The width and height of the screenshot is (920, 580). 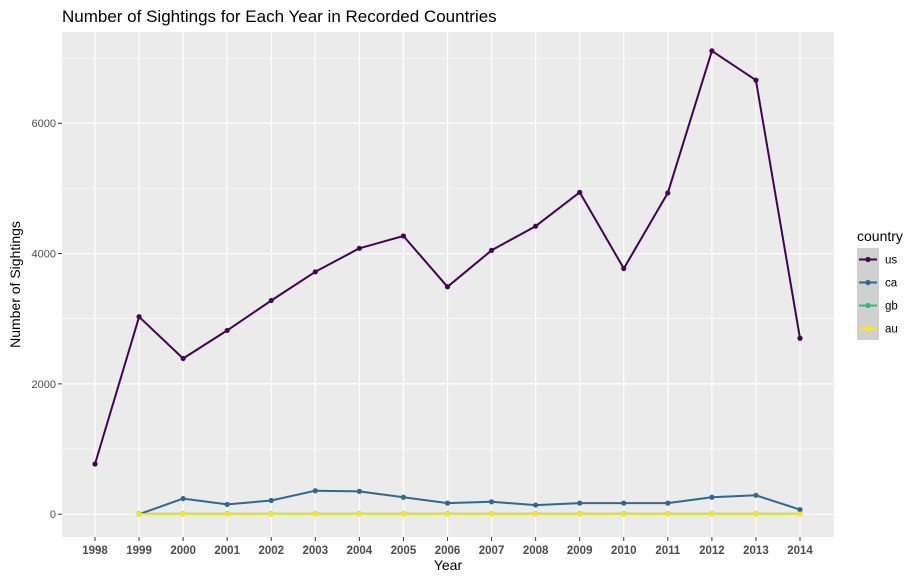 I want to click on x-tick-label: 2005, so click(x=404, y=551).